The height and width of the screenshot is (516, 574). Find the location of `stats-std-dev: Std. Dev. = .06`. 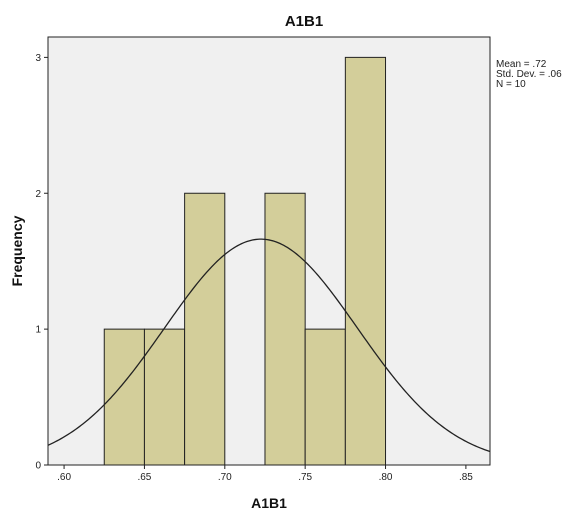

stats-std-dev: Std. Dev. = .06 is located at coordinates (529, 74).